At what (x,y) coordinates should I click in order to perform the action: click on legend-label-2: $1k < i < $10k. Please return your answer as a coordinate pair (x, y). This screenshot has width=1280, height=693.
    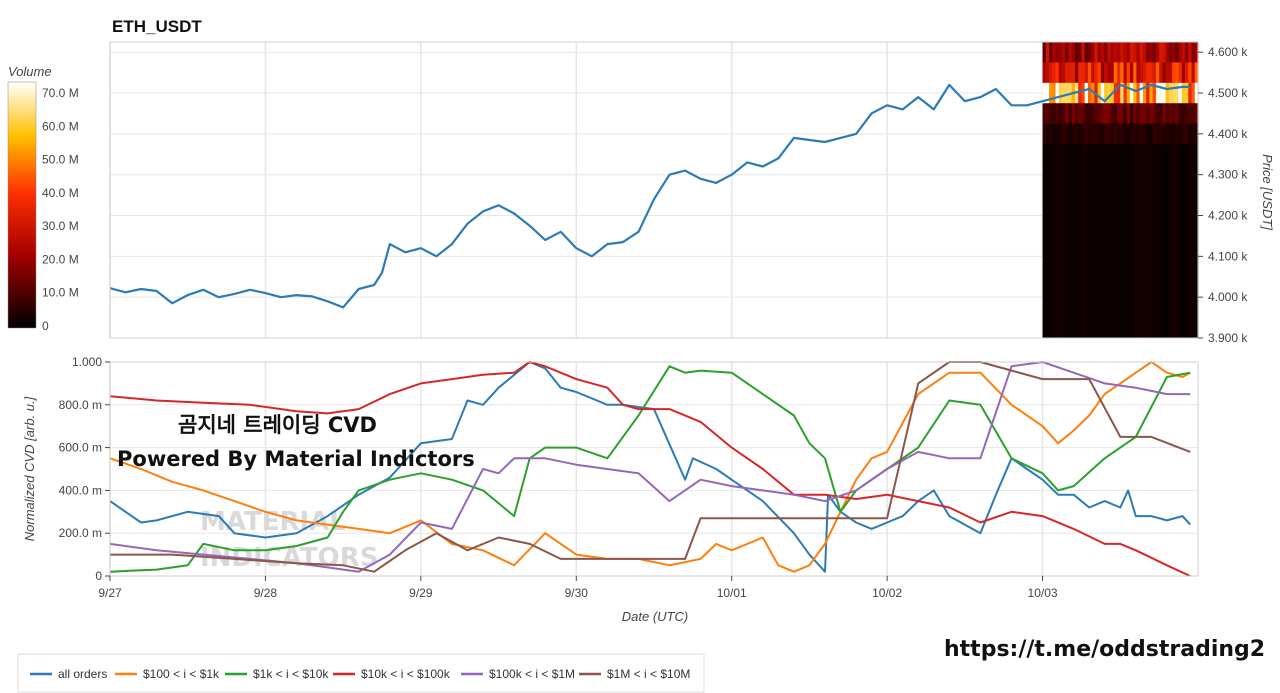
    Looking at the image, I should click on (291, 674).